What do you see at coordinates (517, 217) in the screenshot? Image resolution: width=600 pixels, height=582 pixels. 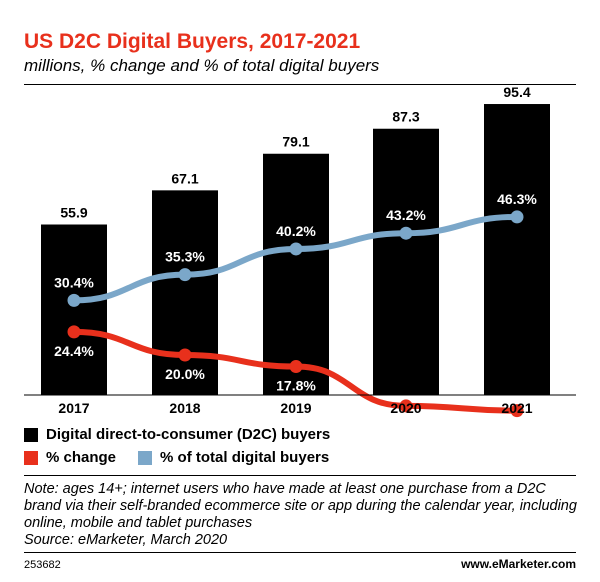 I see `point-pct-total-2021` at bounding box center [517, 217].